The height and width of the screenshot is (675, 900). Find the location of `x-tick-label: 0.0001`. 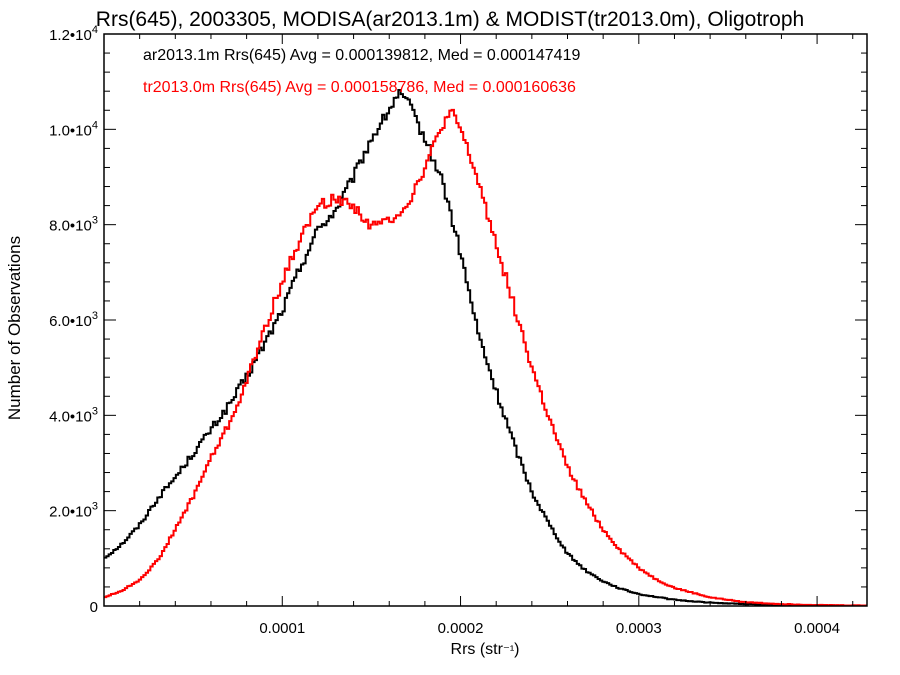

x-tick-label: 0.0001 is located at coordinates (282, 628).